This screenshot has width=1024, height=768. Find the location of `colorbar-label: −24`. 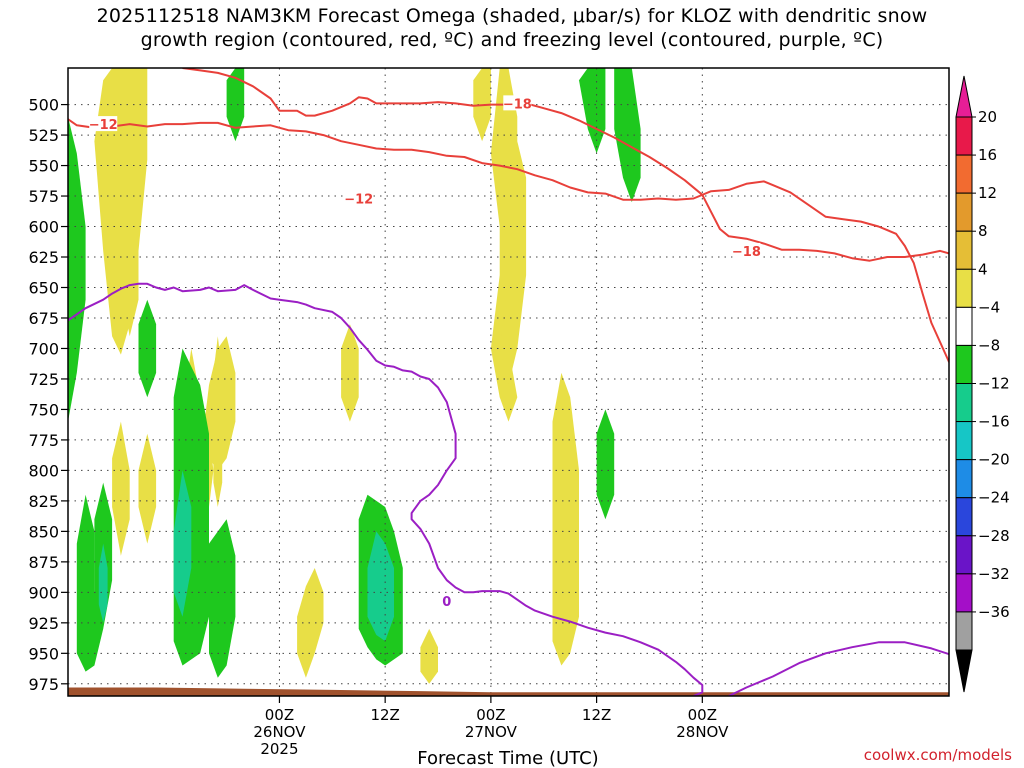

colorbar-label: −24 is located at coordinates (994, 498).